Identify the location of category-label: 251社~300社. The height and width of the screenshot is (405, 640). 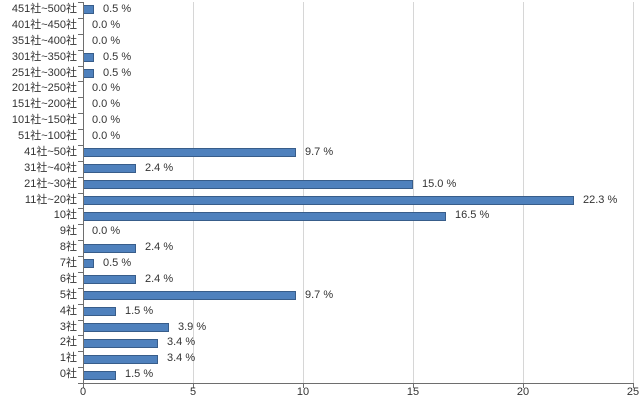
(44, 72).